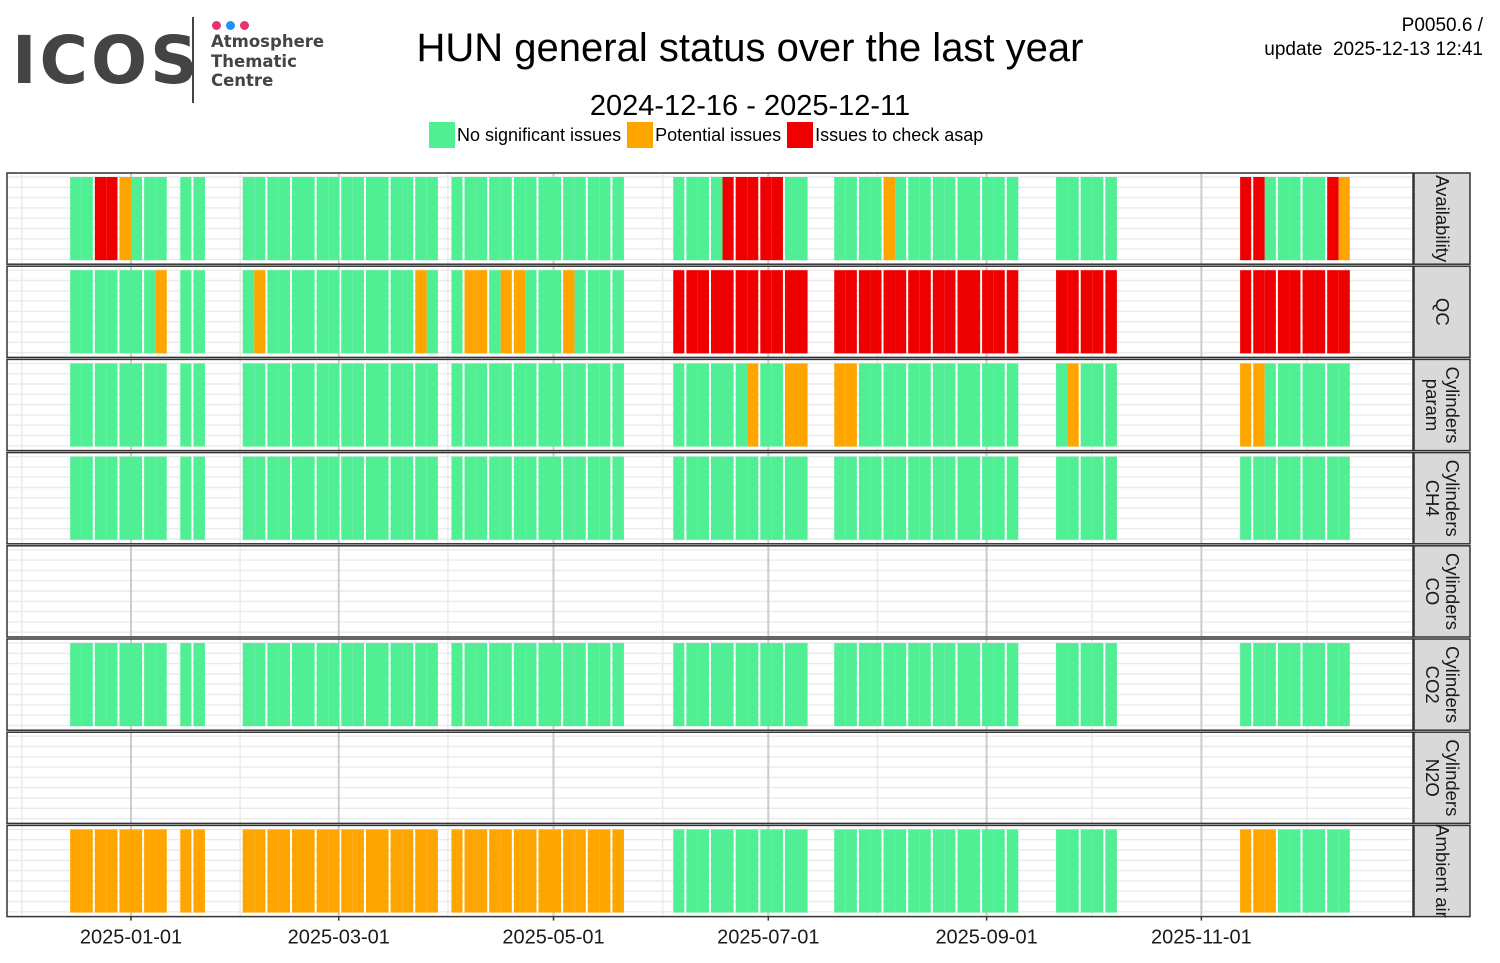 This screenshot has height=963, width=1500. I want to click on facet-row: Ambient air, so click(738, 871).